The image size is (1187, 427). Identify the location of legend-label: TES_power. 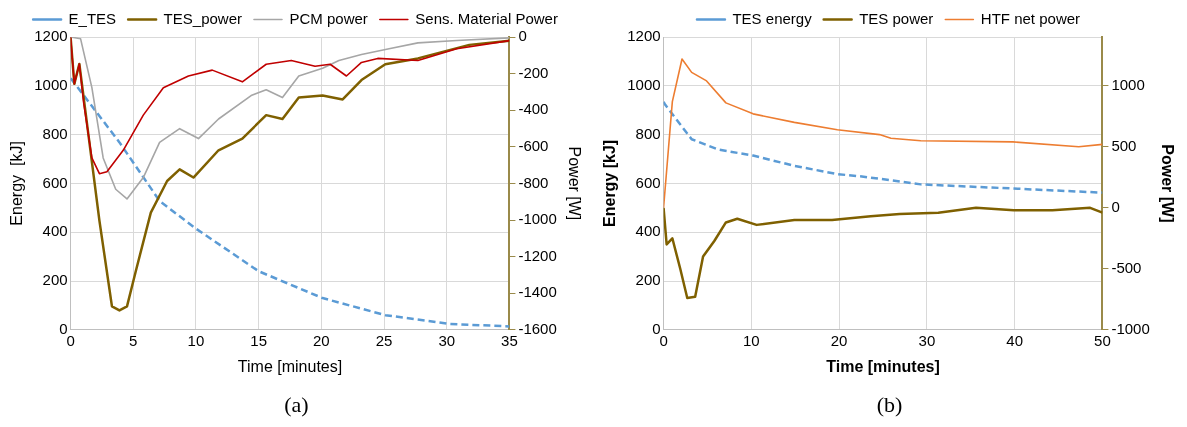
(202, 18).